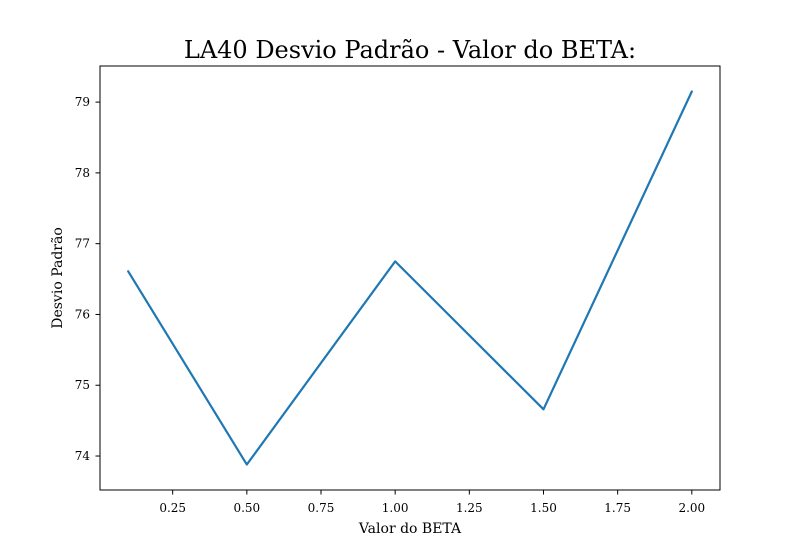  What do you see at coordinates (82, 173) in the screenshot?
I see `y-tick-label: 78` at bounding box center [82, 173].